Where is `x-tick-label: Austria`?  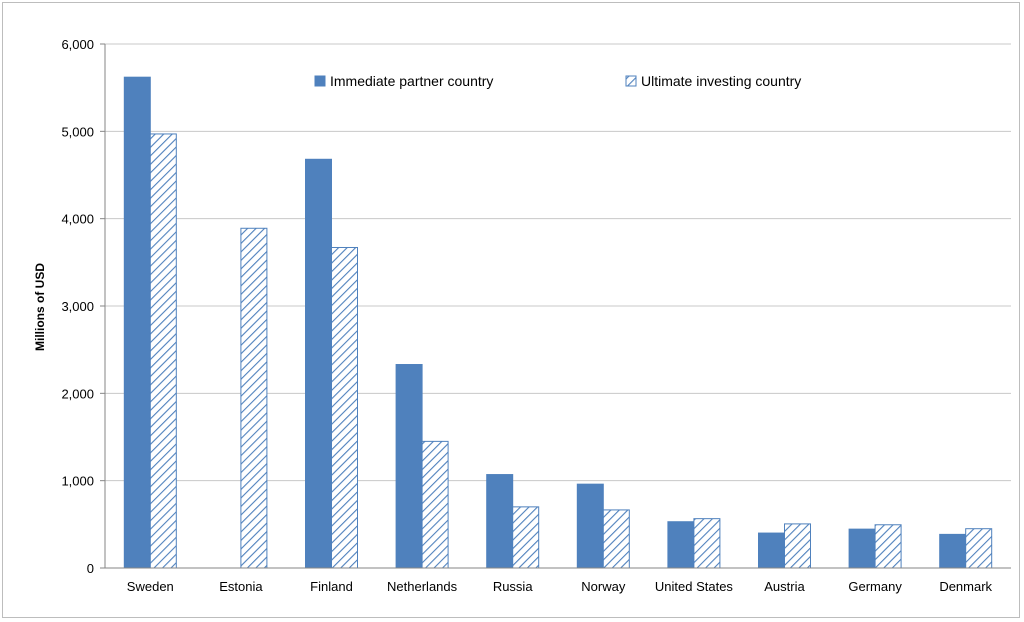
x-tick-label: Austria is located at coordinates (784, 586).